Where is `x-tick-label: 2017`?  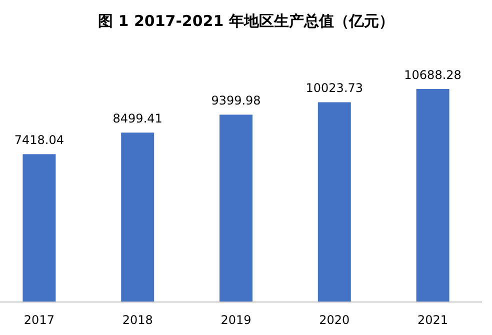 x-tick-label: 2017 is located at coordinates (39, 320).